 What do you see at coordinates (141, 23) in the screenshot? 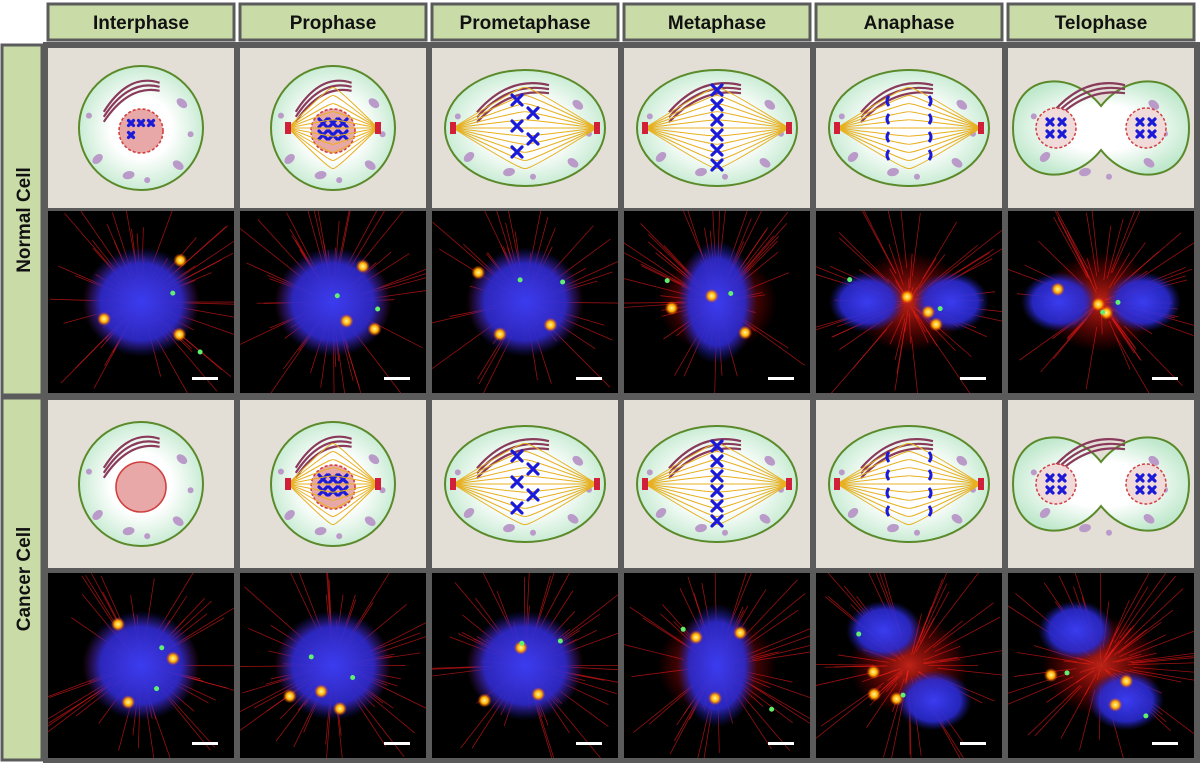
I see `header-label: Interphase` at bounding box center [141, 23].